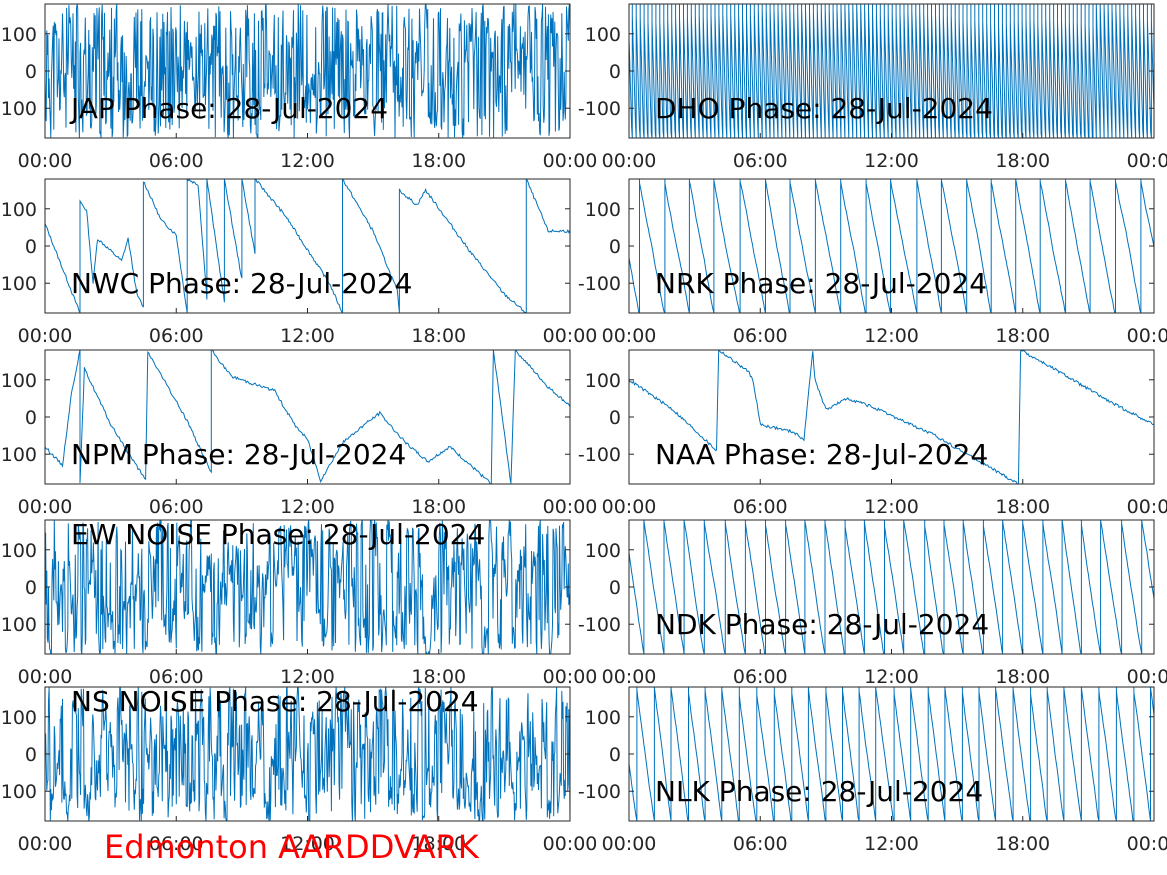 The image size is (1167, 875). I want to click on panel-title: NAA Phase: 28-Jul-2024, so click(821, 454).